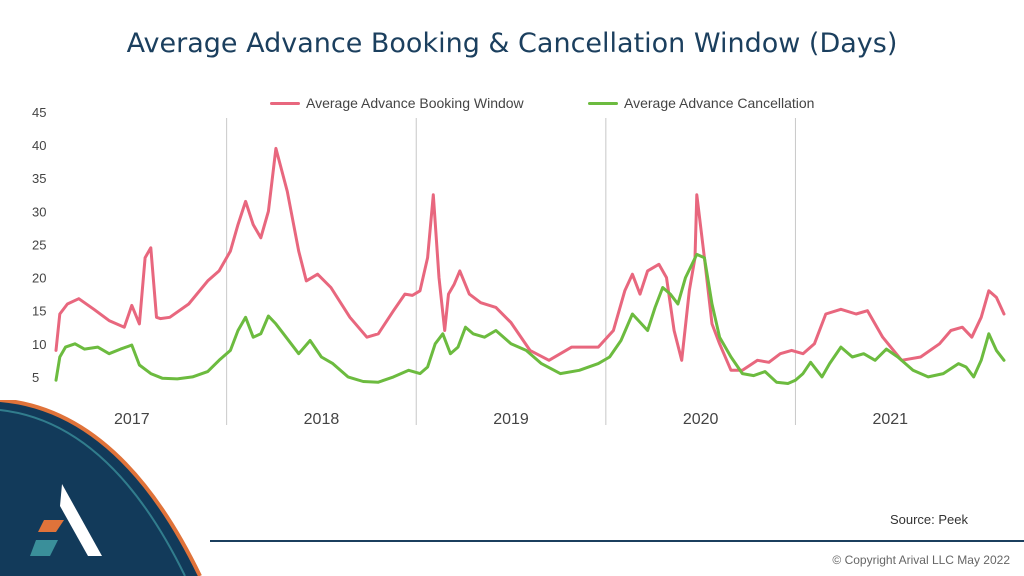 The height and width of the screenshot is (576, 1024). What do you see at coordinates (603, 103) in the screenshot?
I see `legend-swatch-cancellation` at bounding box center [603, 103].